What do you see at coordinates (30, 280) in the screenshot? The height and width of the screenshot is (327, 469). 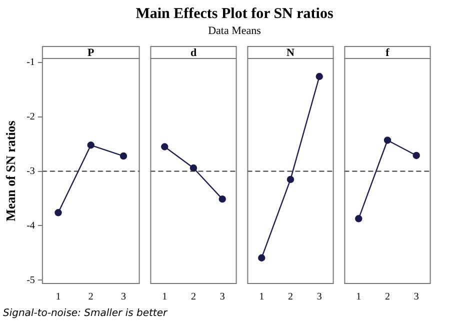 I see `y-tick-label: -5` at bounding box center [30, 280].